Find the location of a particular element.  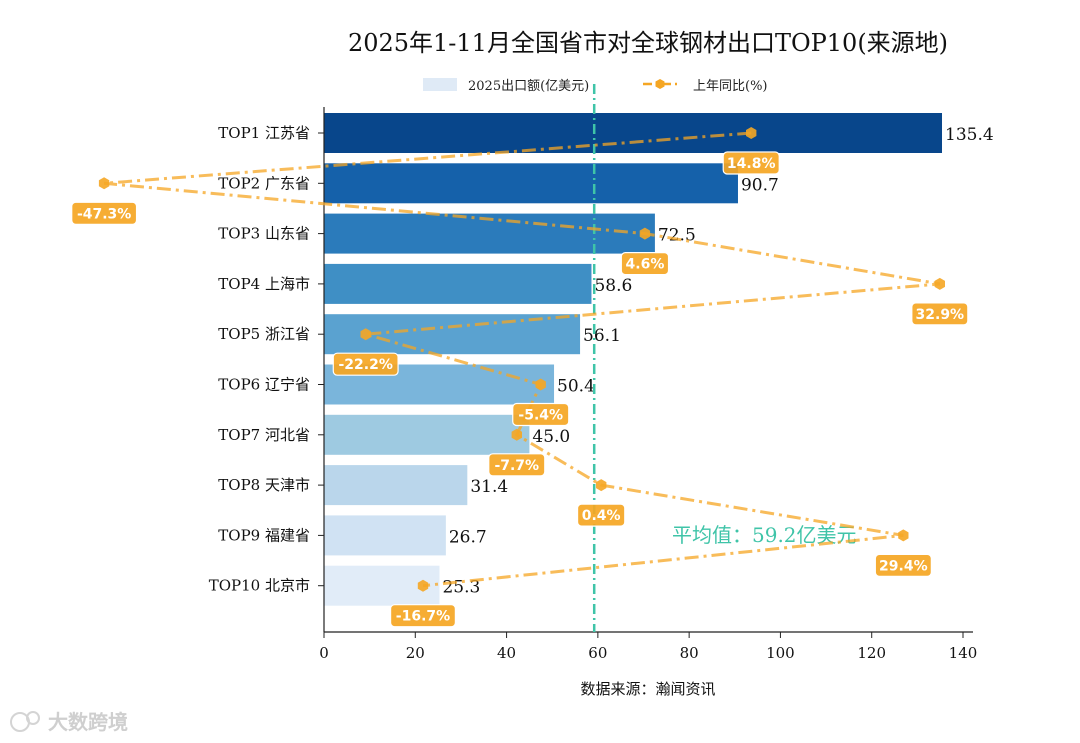

x-tick-label: 80 is located at coordinates (689, 653).